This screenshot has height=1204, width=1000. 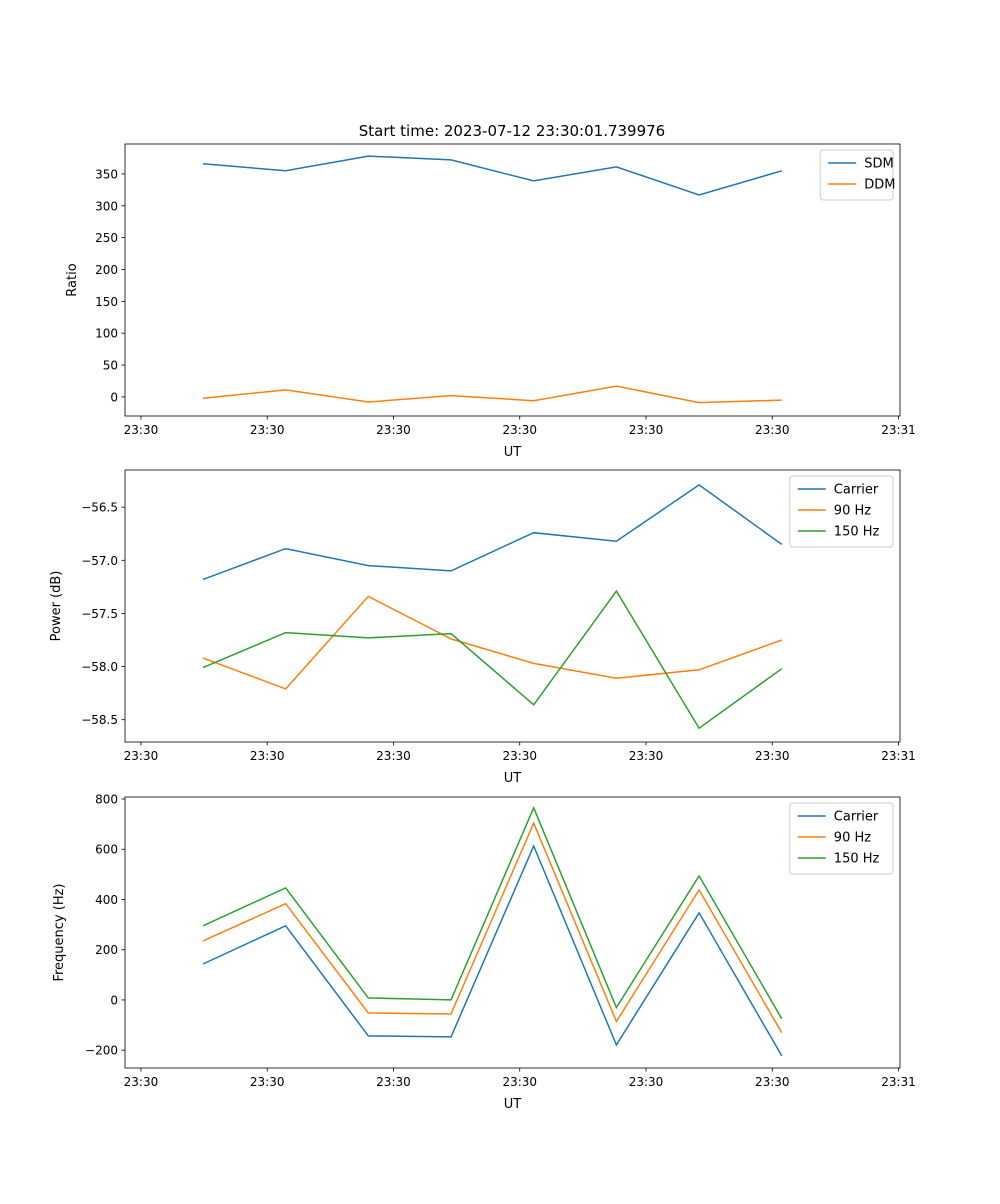 I want to click on y-tick-label: −58.5, so click(x=99, y=720).